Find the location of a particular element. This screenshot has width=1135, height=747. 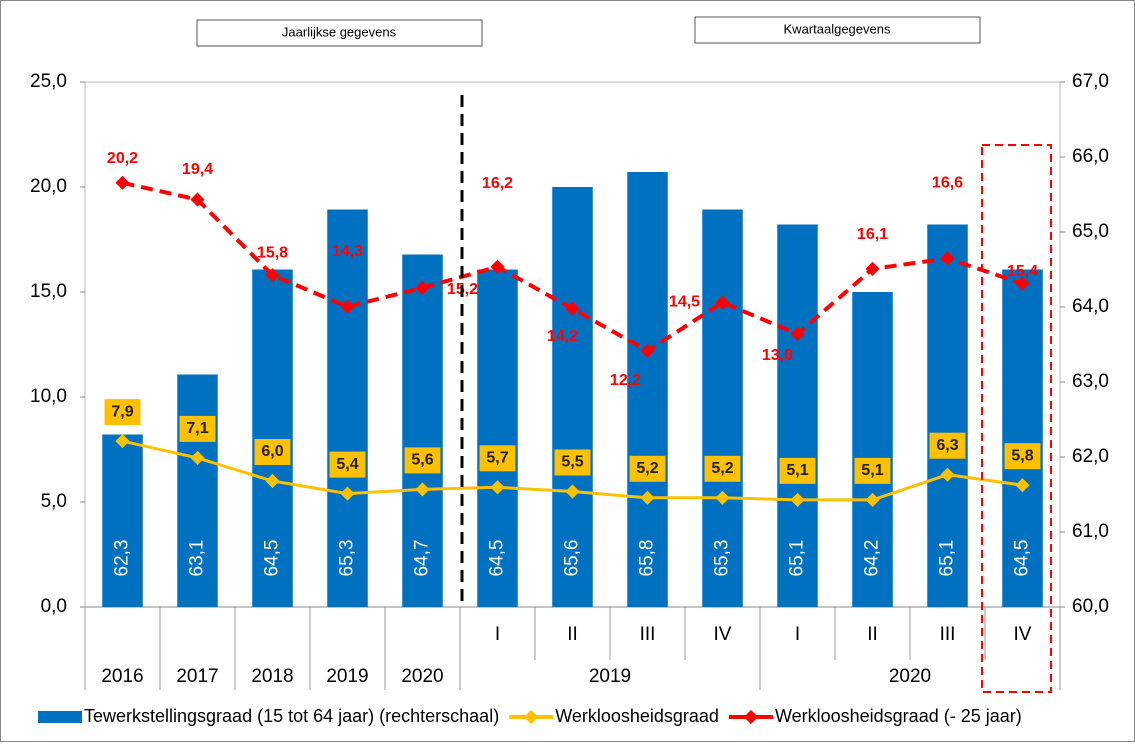

data-label: 13,0 is located at coordinates (777, 355).